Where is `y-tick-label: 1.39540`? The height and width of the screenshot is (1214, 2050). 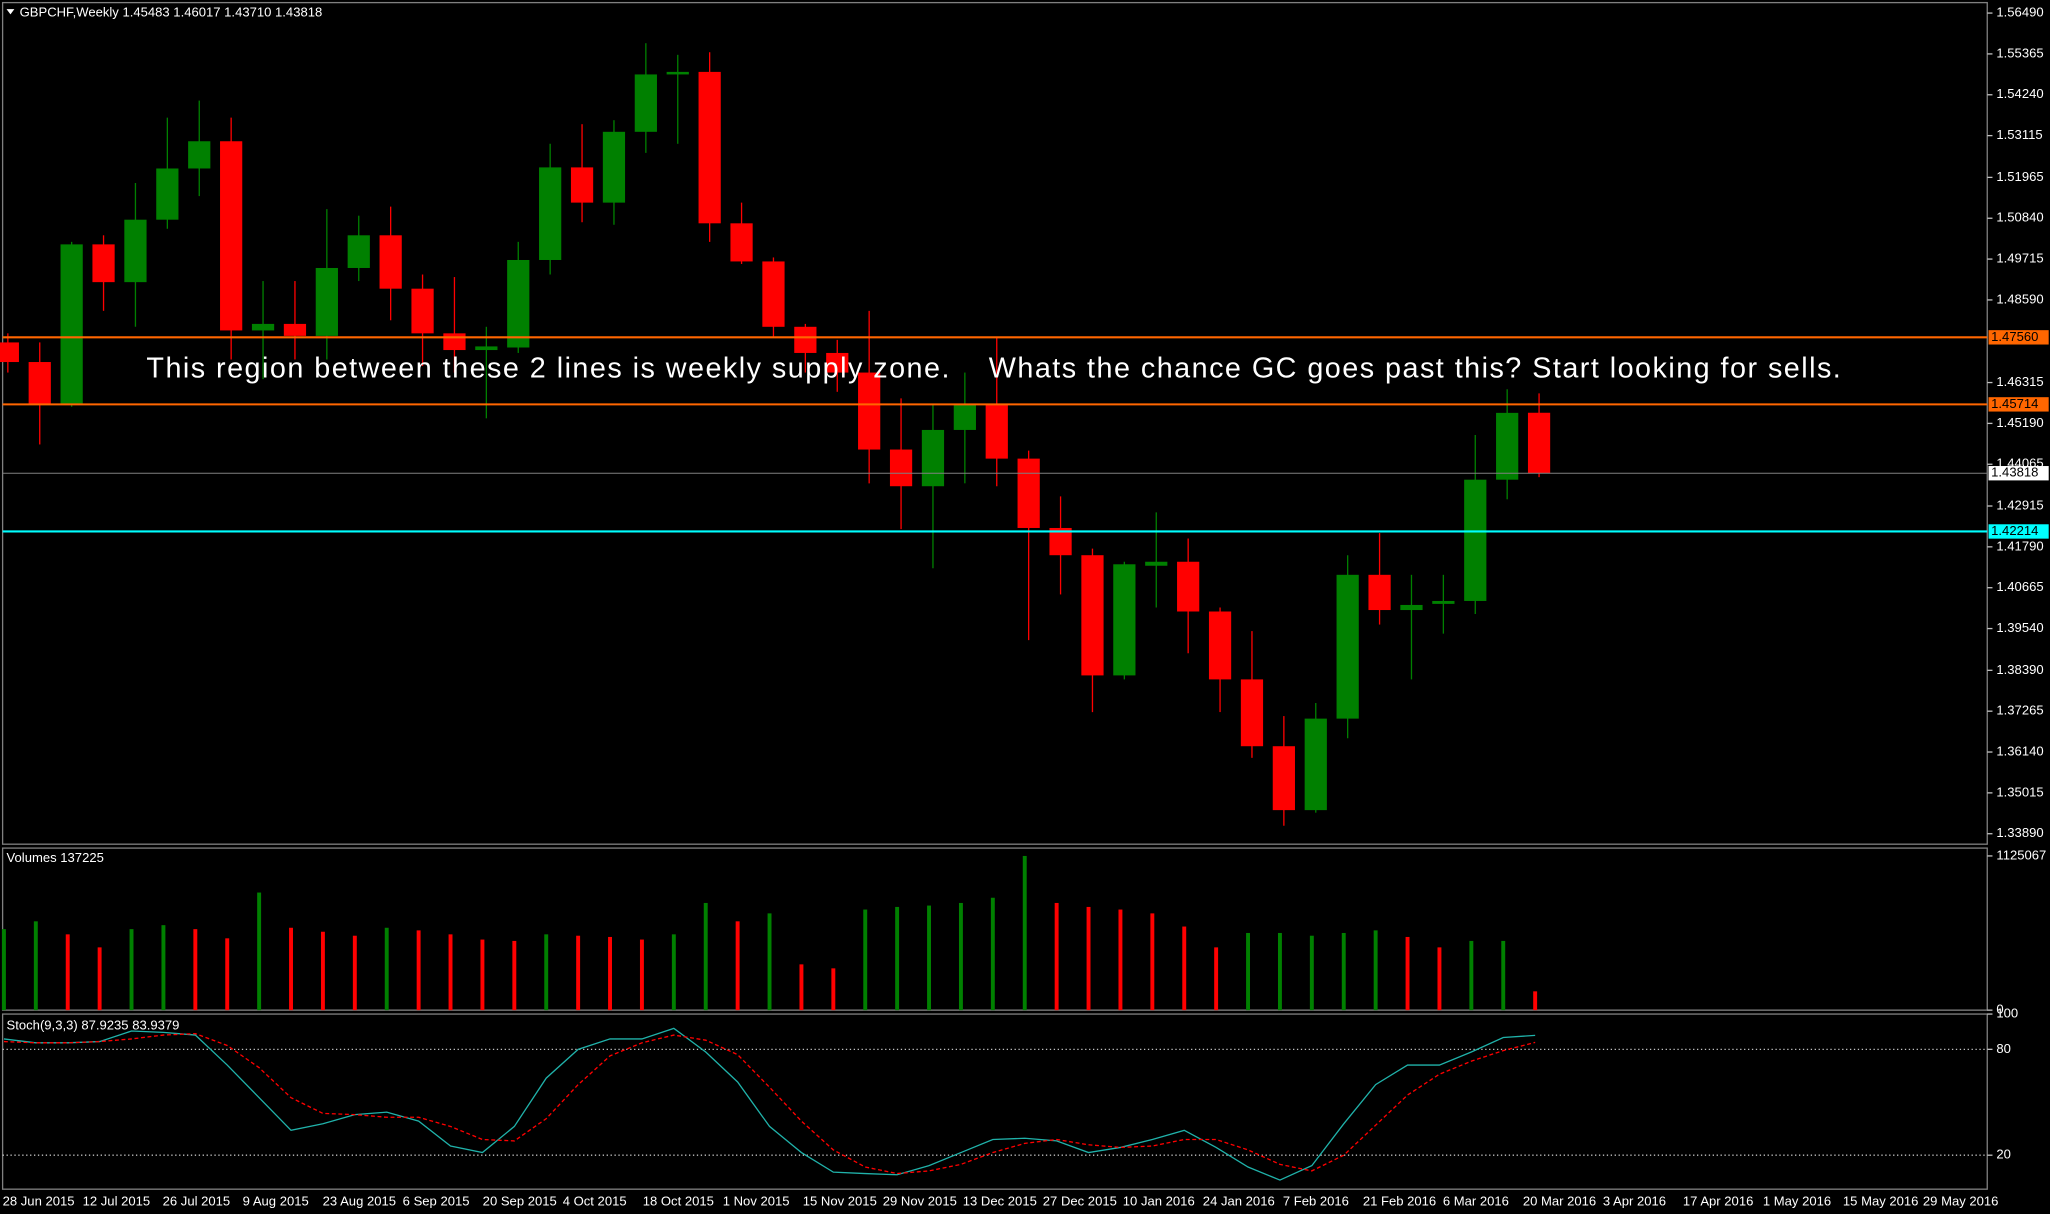
y-tick-label: 1.39540 is located at coordinates (2019, 627).